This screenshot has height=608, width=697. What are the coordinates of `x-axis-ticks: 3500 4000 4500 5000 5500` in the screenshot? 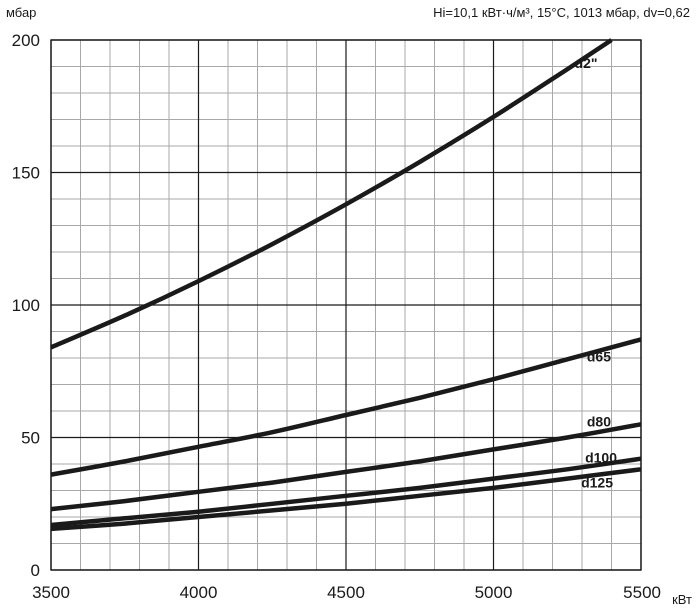 It's located at (346, 592).